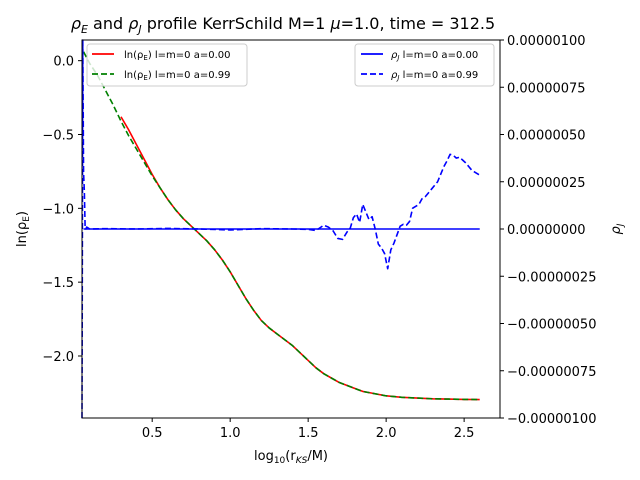 The height and width of the screenshot is (480, 640). What do you see at coordinates (23, 229) in the screenshot?
I see `y-left-axis-label: ln(ρE)` at bounding box center [23, 229].